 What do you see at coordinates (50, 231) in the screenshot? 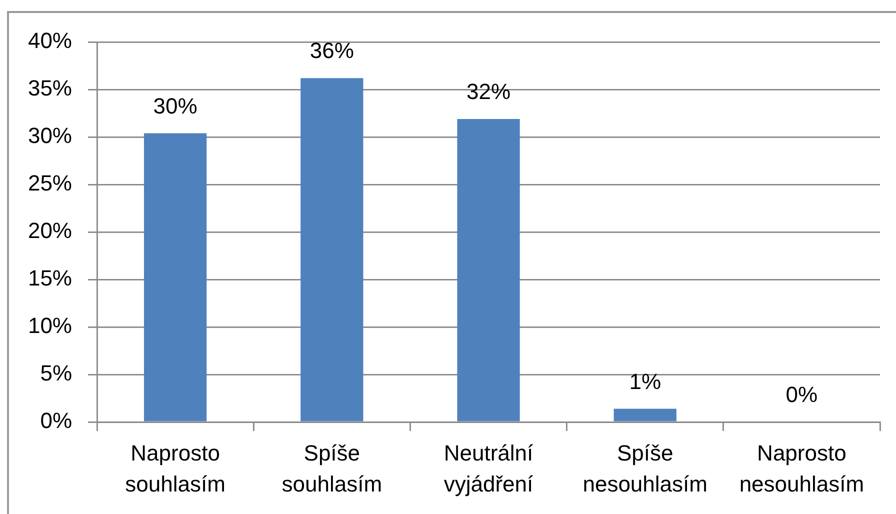
I see `y-tick-label: 20%` at bounding box center [50, 231].